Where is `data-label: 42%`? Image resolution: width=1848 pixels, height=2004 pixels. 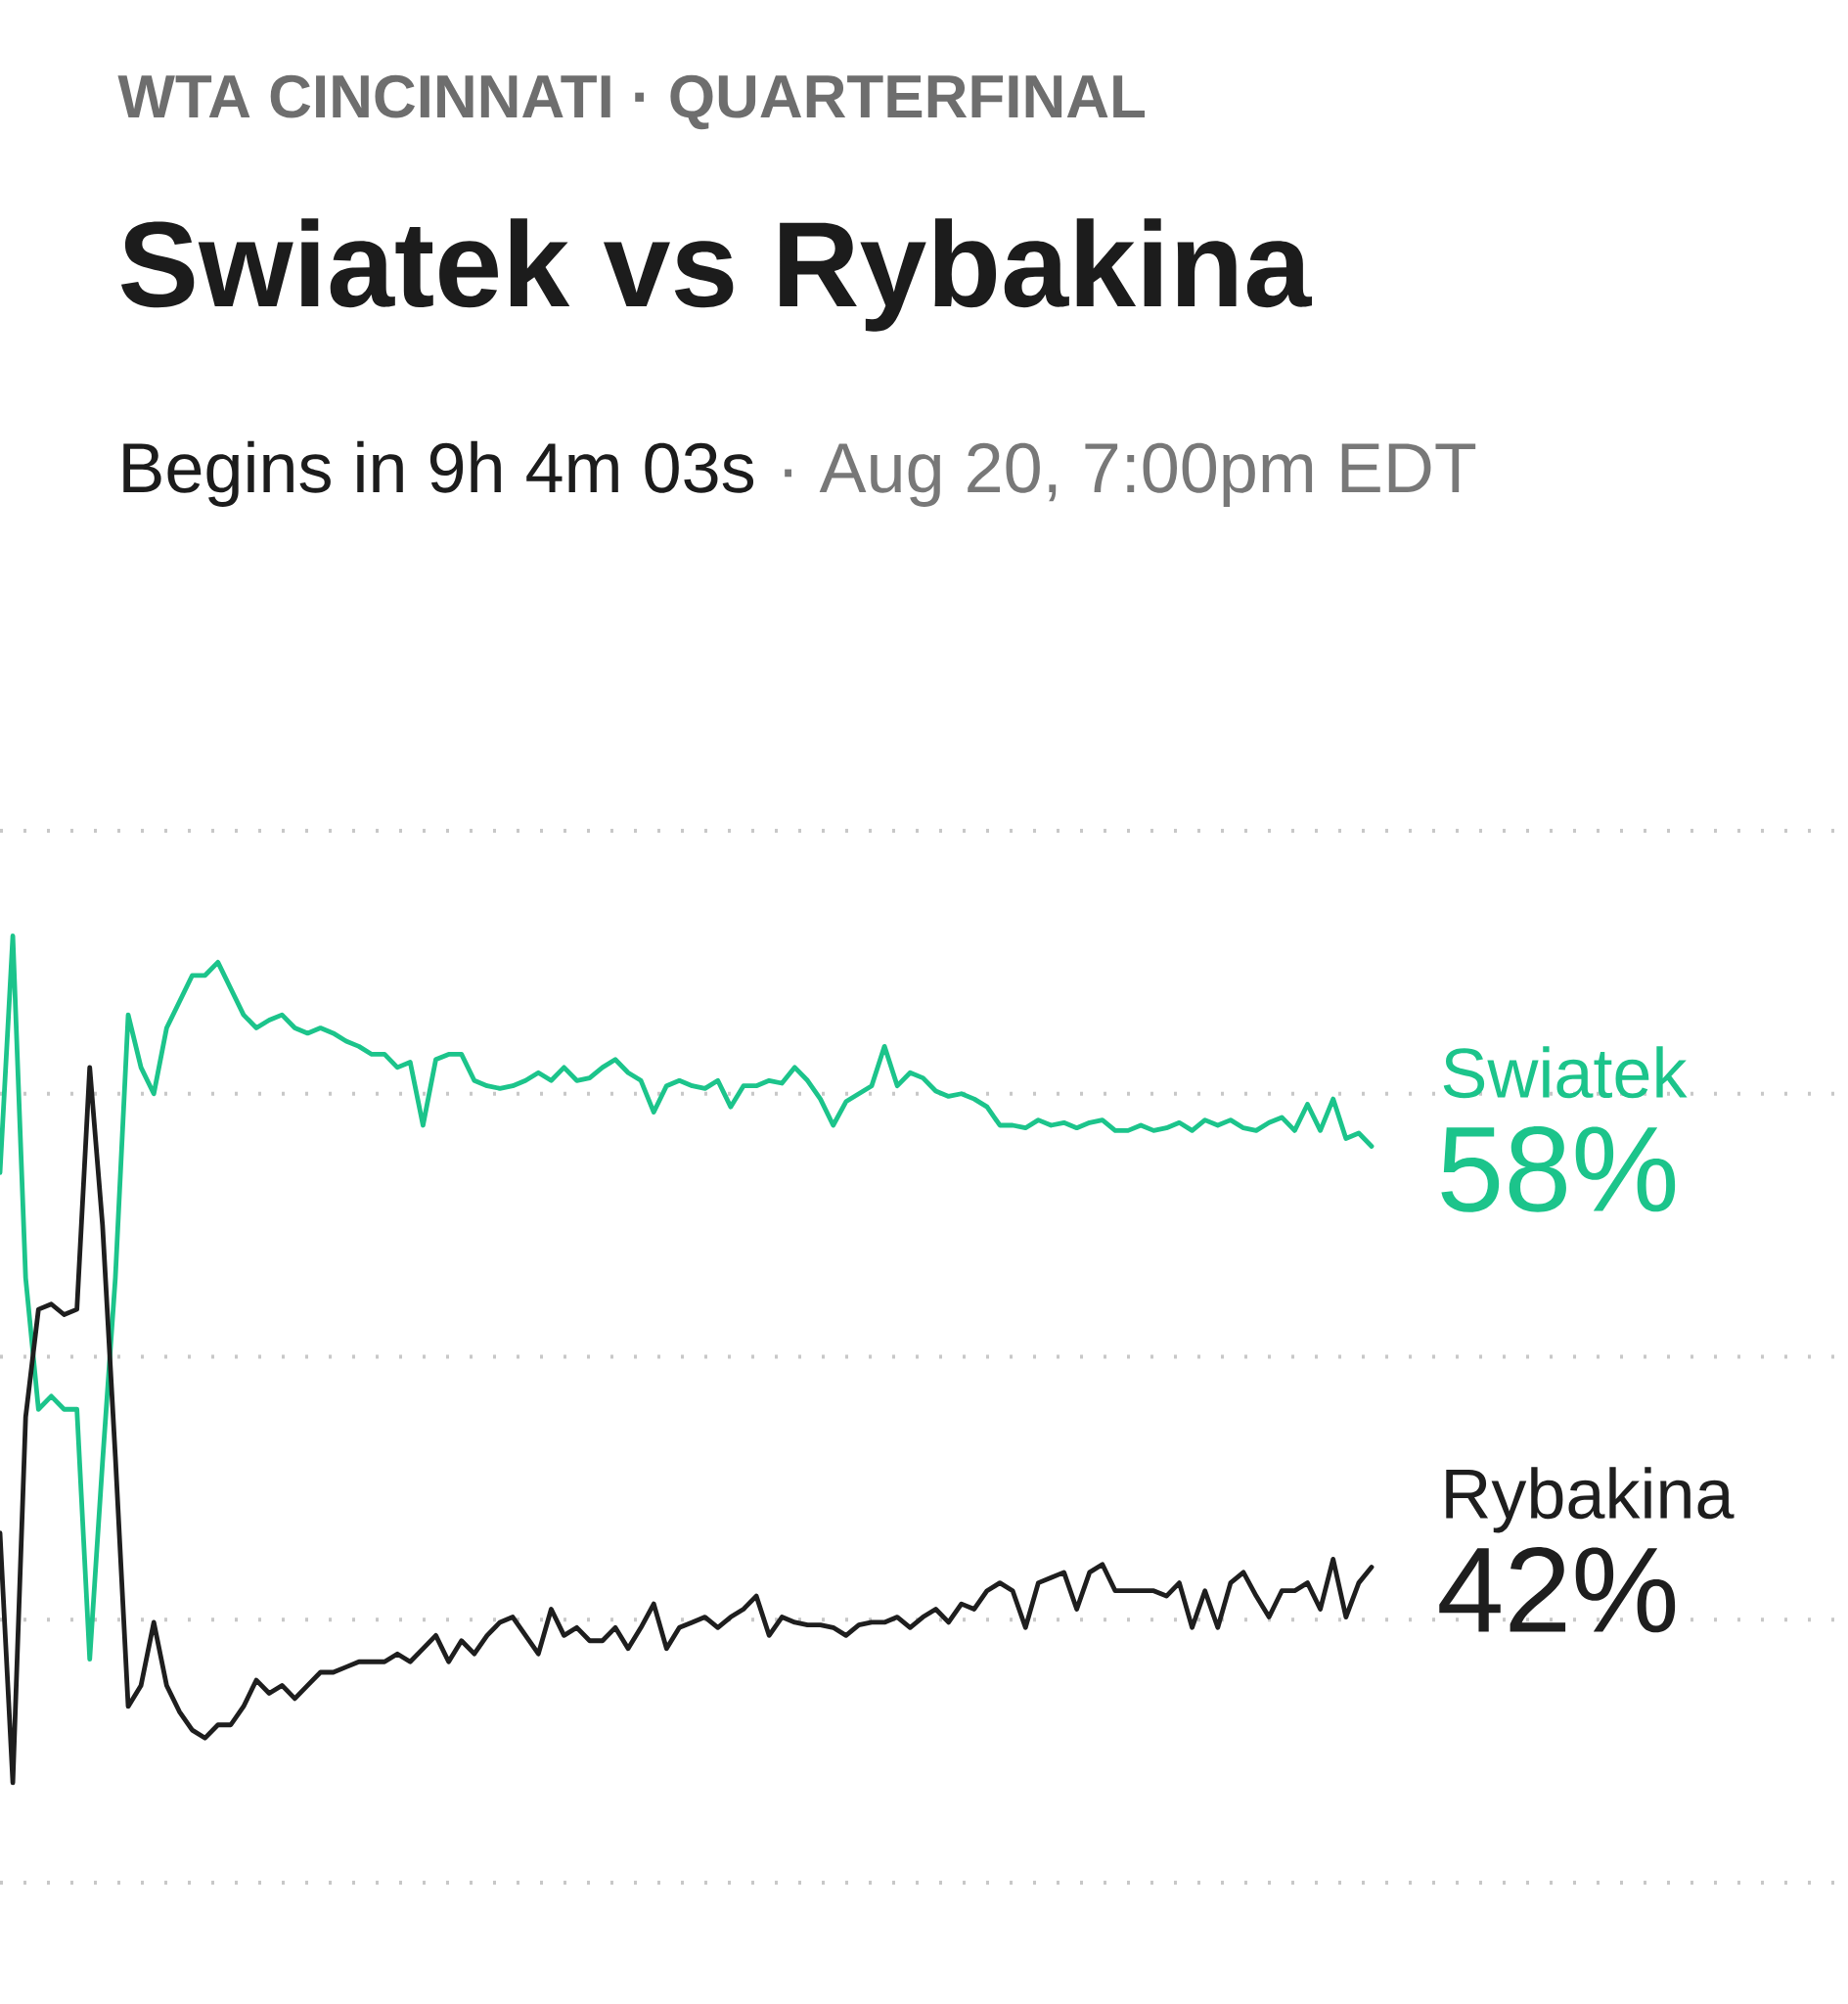
data-label: 42% is located at coordinates (1557, 1589).